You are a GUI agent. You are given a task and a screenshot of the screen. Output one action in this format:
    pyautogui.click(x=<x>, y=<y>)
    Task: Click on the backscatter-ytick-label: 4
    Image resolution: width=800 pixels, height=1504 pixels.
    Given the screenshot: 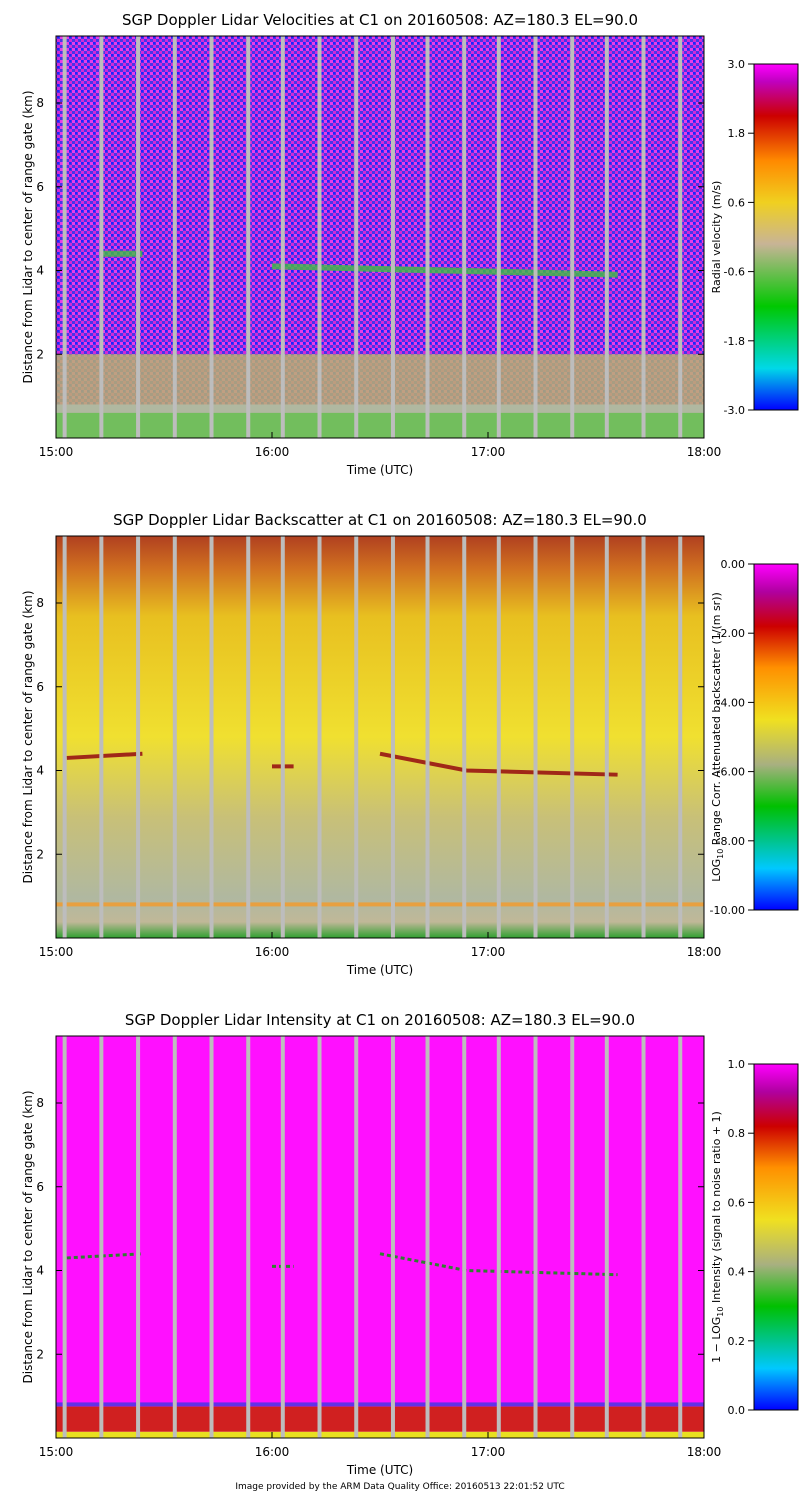 What is the action you would take?
    pyautogui.click(x=40, y=771)
    